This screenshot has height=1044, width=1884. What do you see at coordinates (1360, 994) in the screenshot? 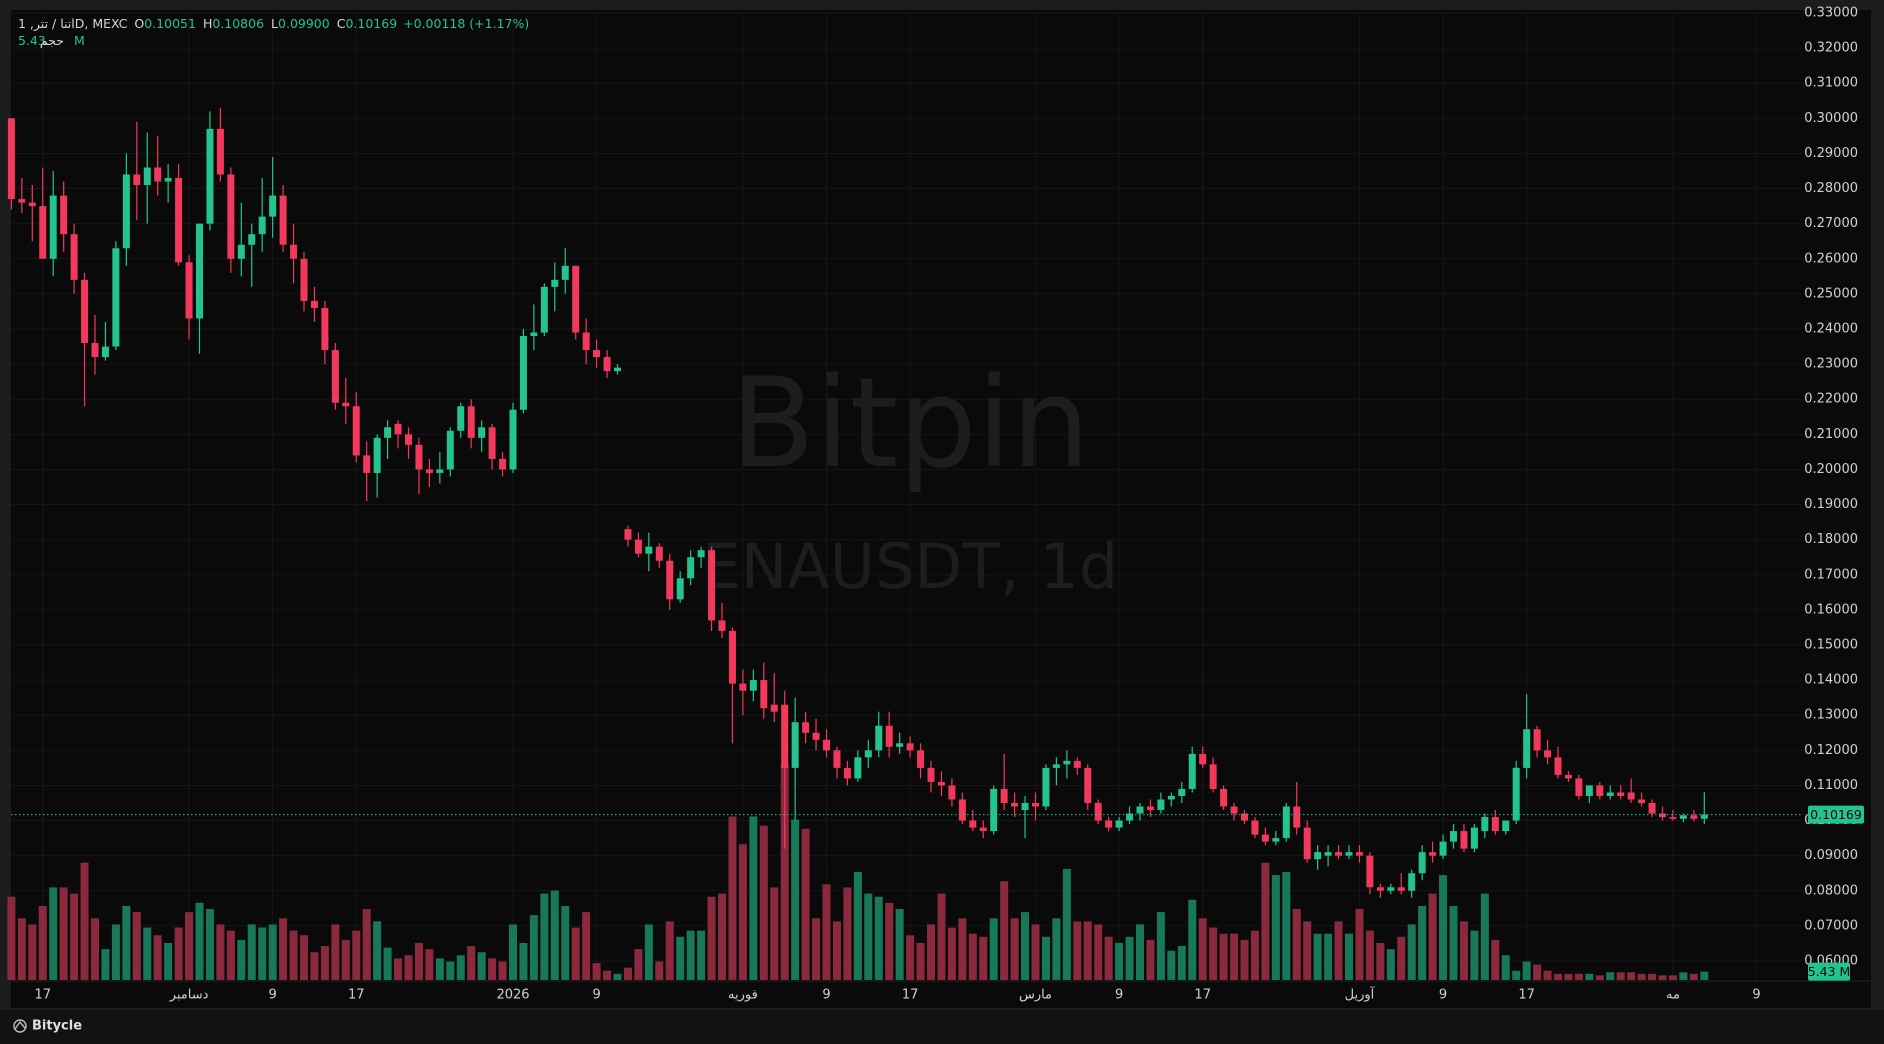
I see `x-tick-label: آوریل` at bounding box center [1360, 994].